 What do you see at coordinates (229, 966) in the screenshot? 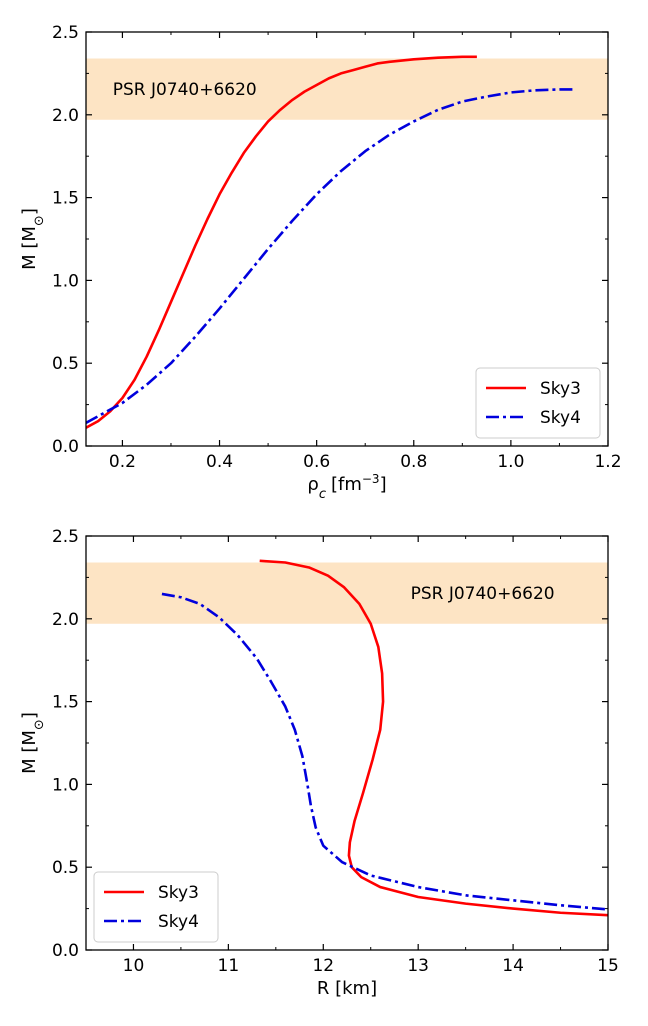
I see `x-tick-label: 11` at bounding box center [229, 966].